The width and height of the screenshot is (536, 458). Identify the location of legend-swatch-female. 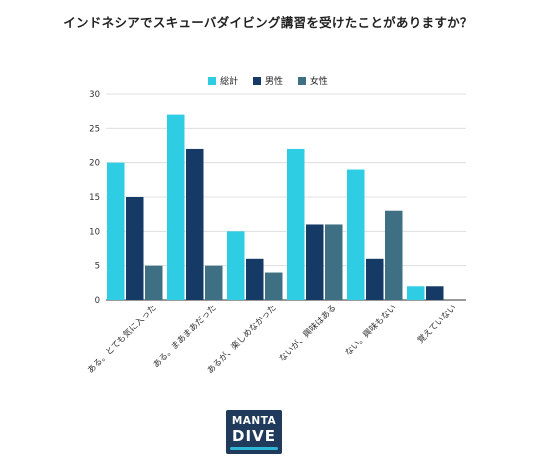
(301, 81).